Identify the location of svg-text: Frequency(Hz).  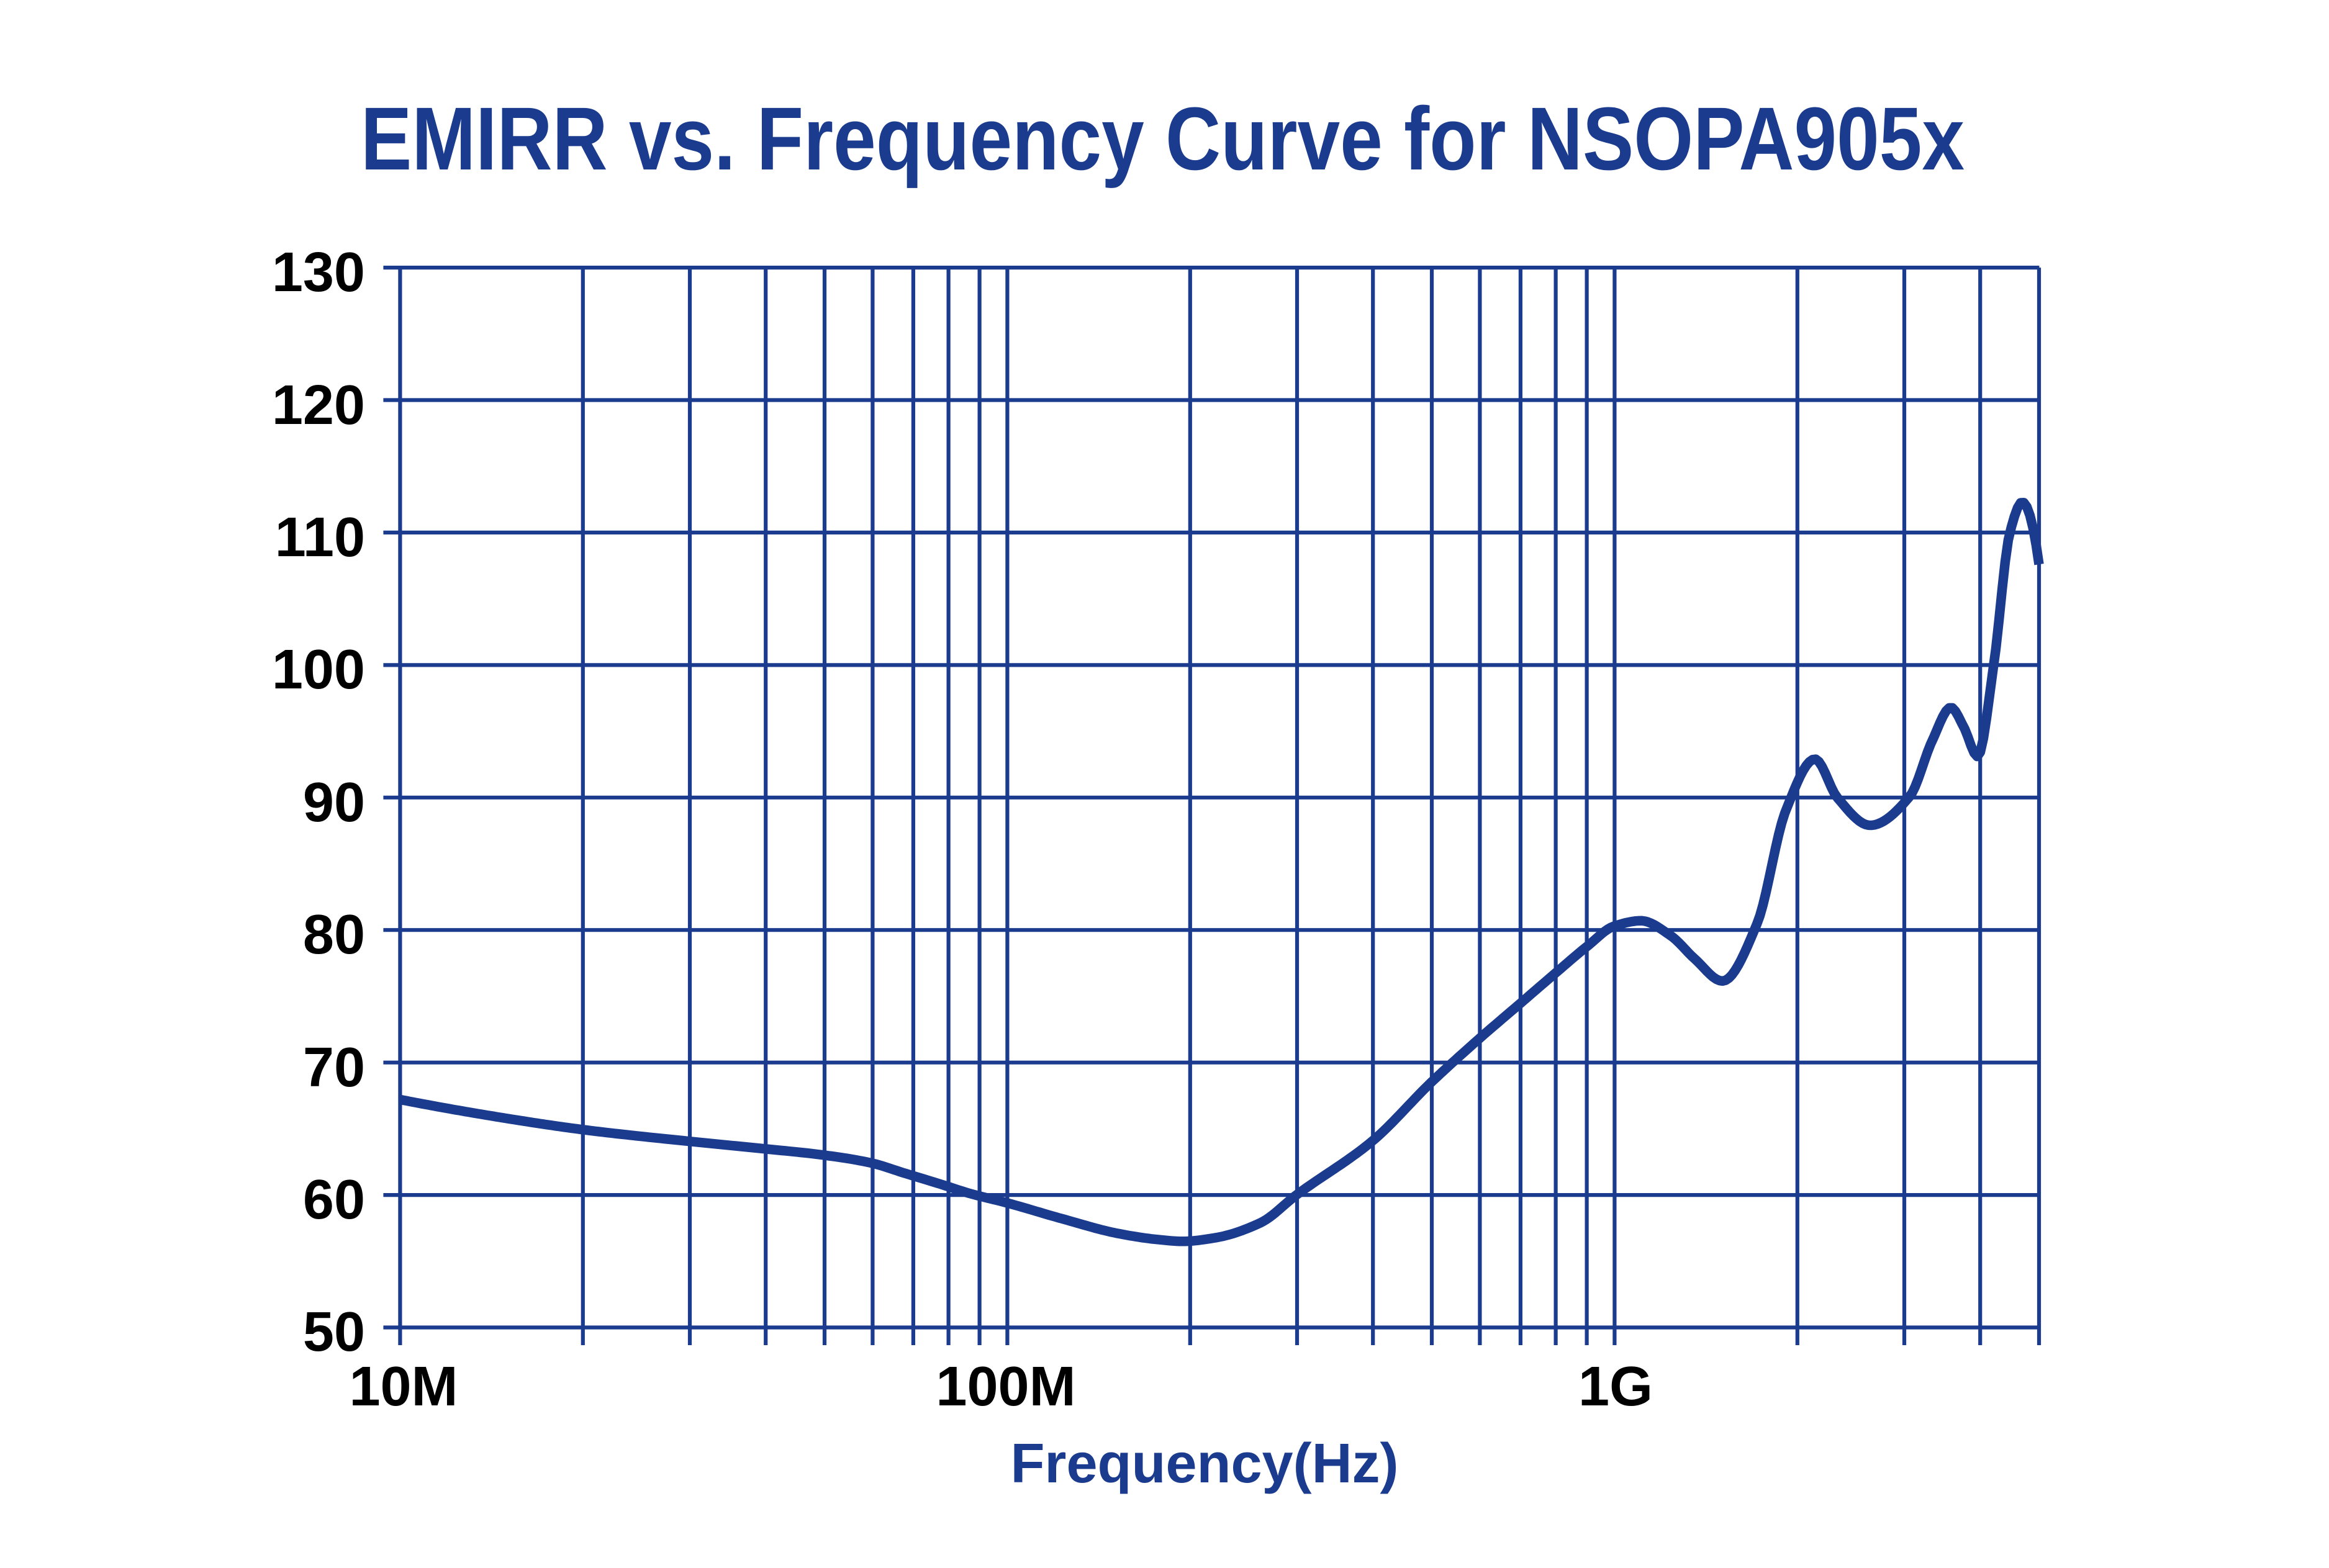
(1204, 1464).